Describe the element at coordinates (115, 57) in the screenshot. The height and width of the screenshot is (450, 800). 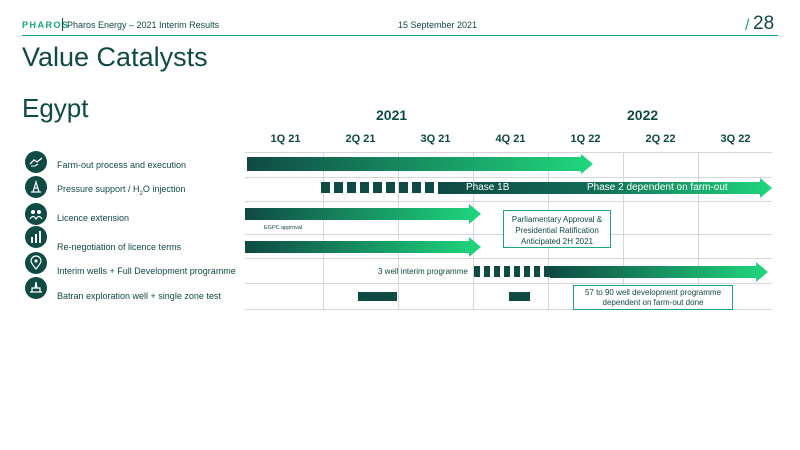
I see `page-title: Value Catalysts` at that location.